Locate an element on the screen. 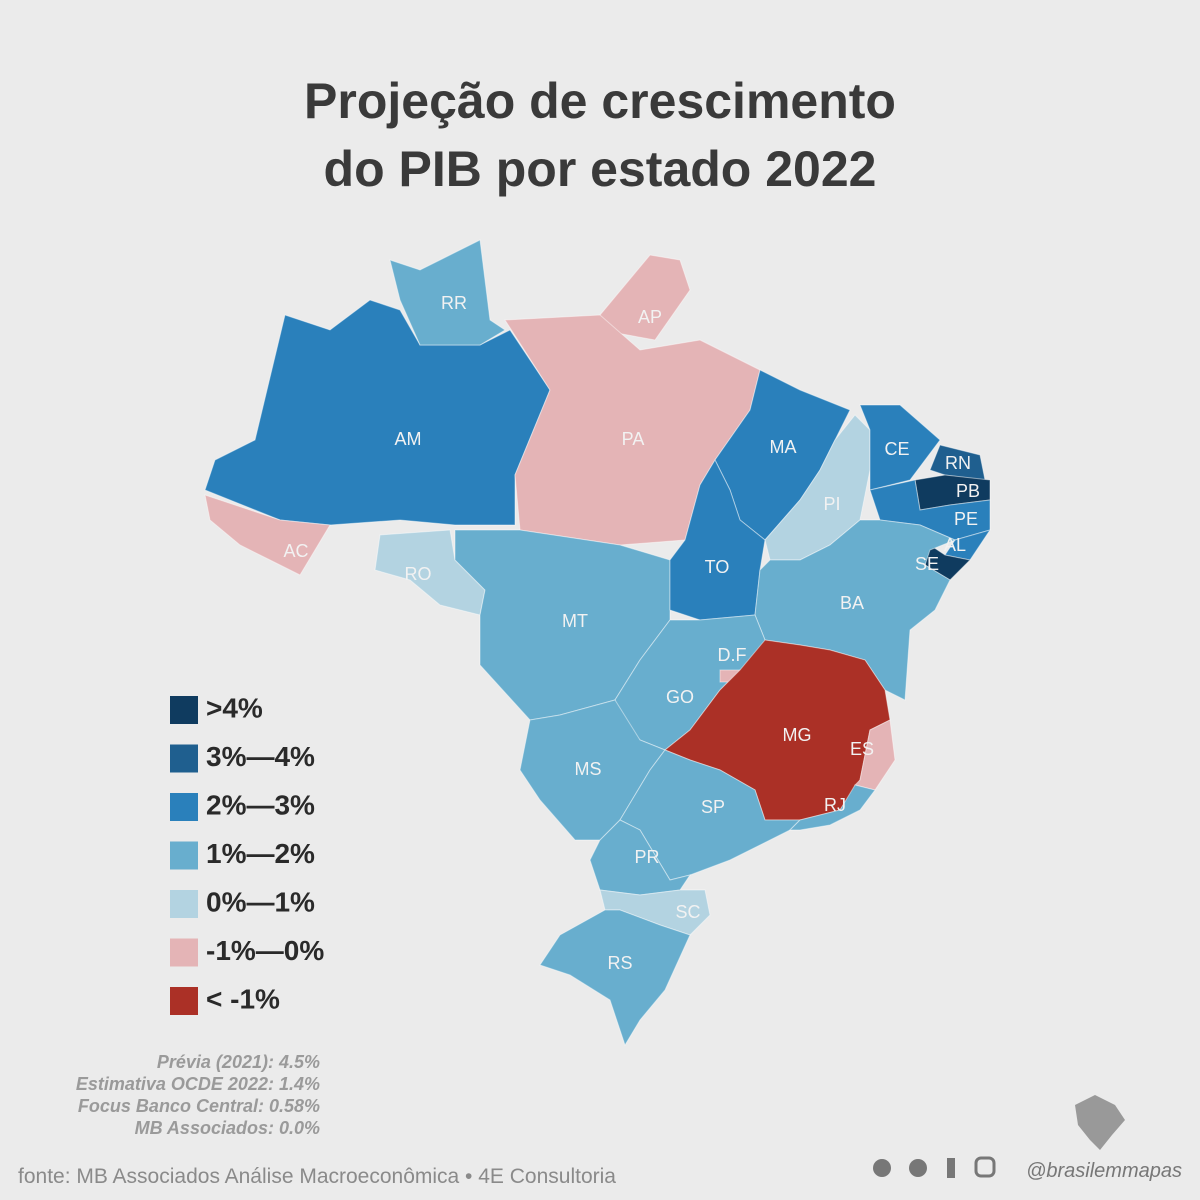  legend-label: -1%—0% is located at coordinates (265, 950).